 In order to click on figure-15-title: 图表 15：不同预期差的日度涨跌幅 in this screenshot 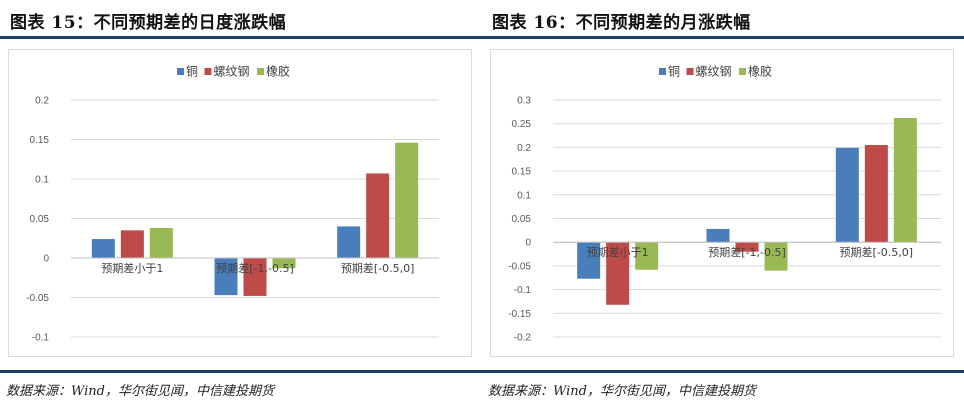, I will do `click(148, 23)`.